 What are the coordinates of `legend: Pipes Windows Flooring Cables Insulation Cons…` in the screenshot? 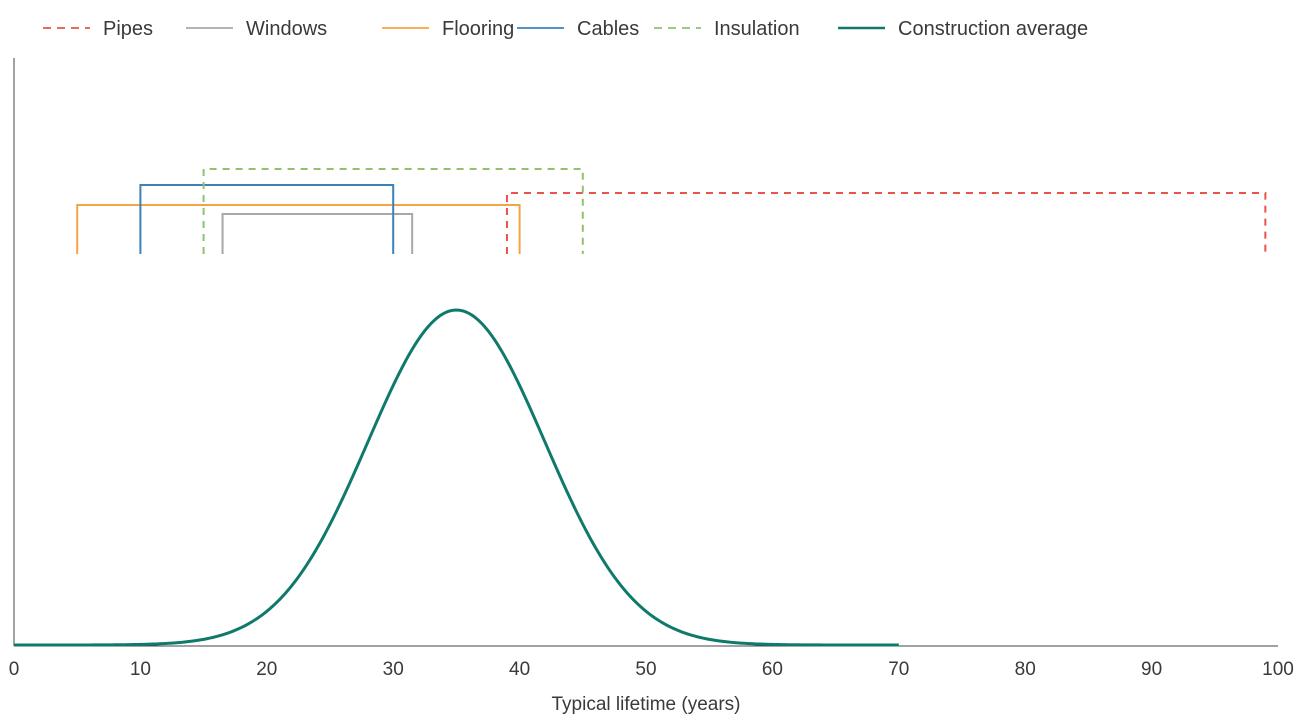 It's located at (565, 29).